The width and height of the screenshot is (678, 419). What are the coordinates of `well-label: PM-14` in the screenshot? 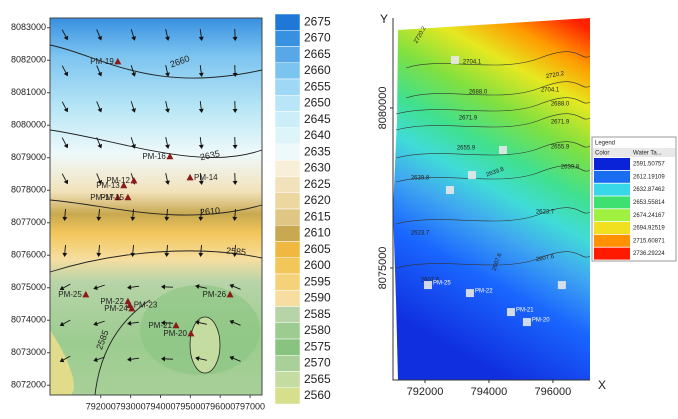 It's located at (206, 177).